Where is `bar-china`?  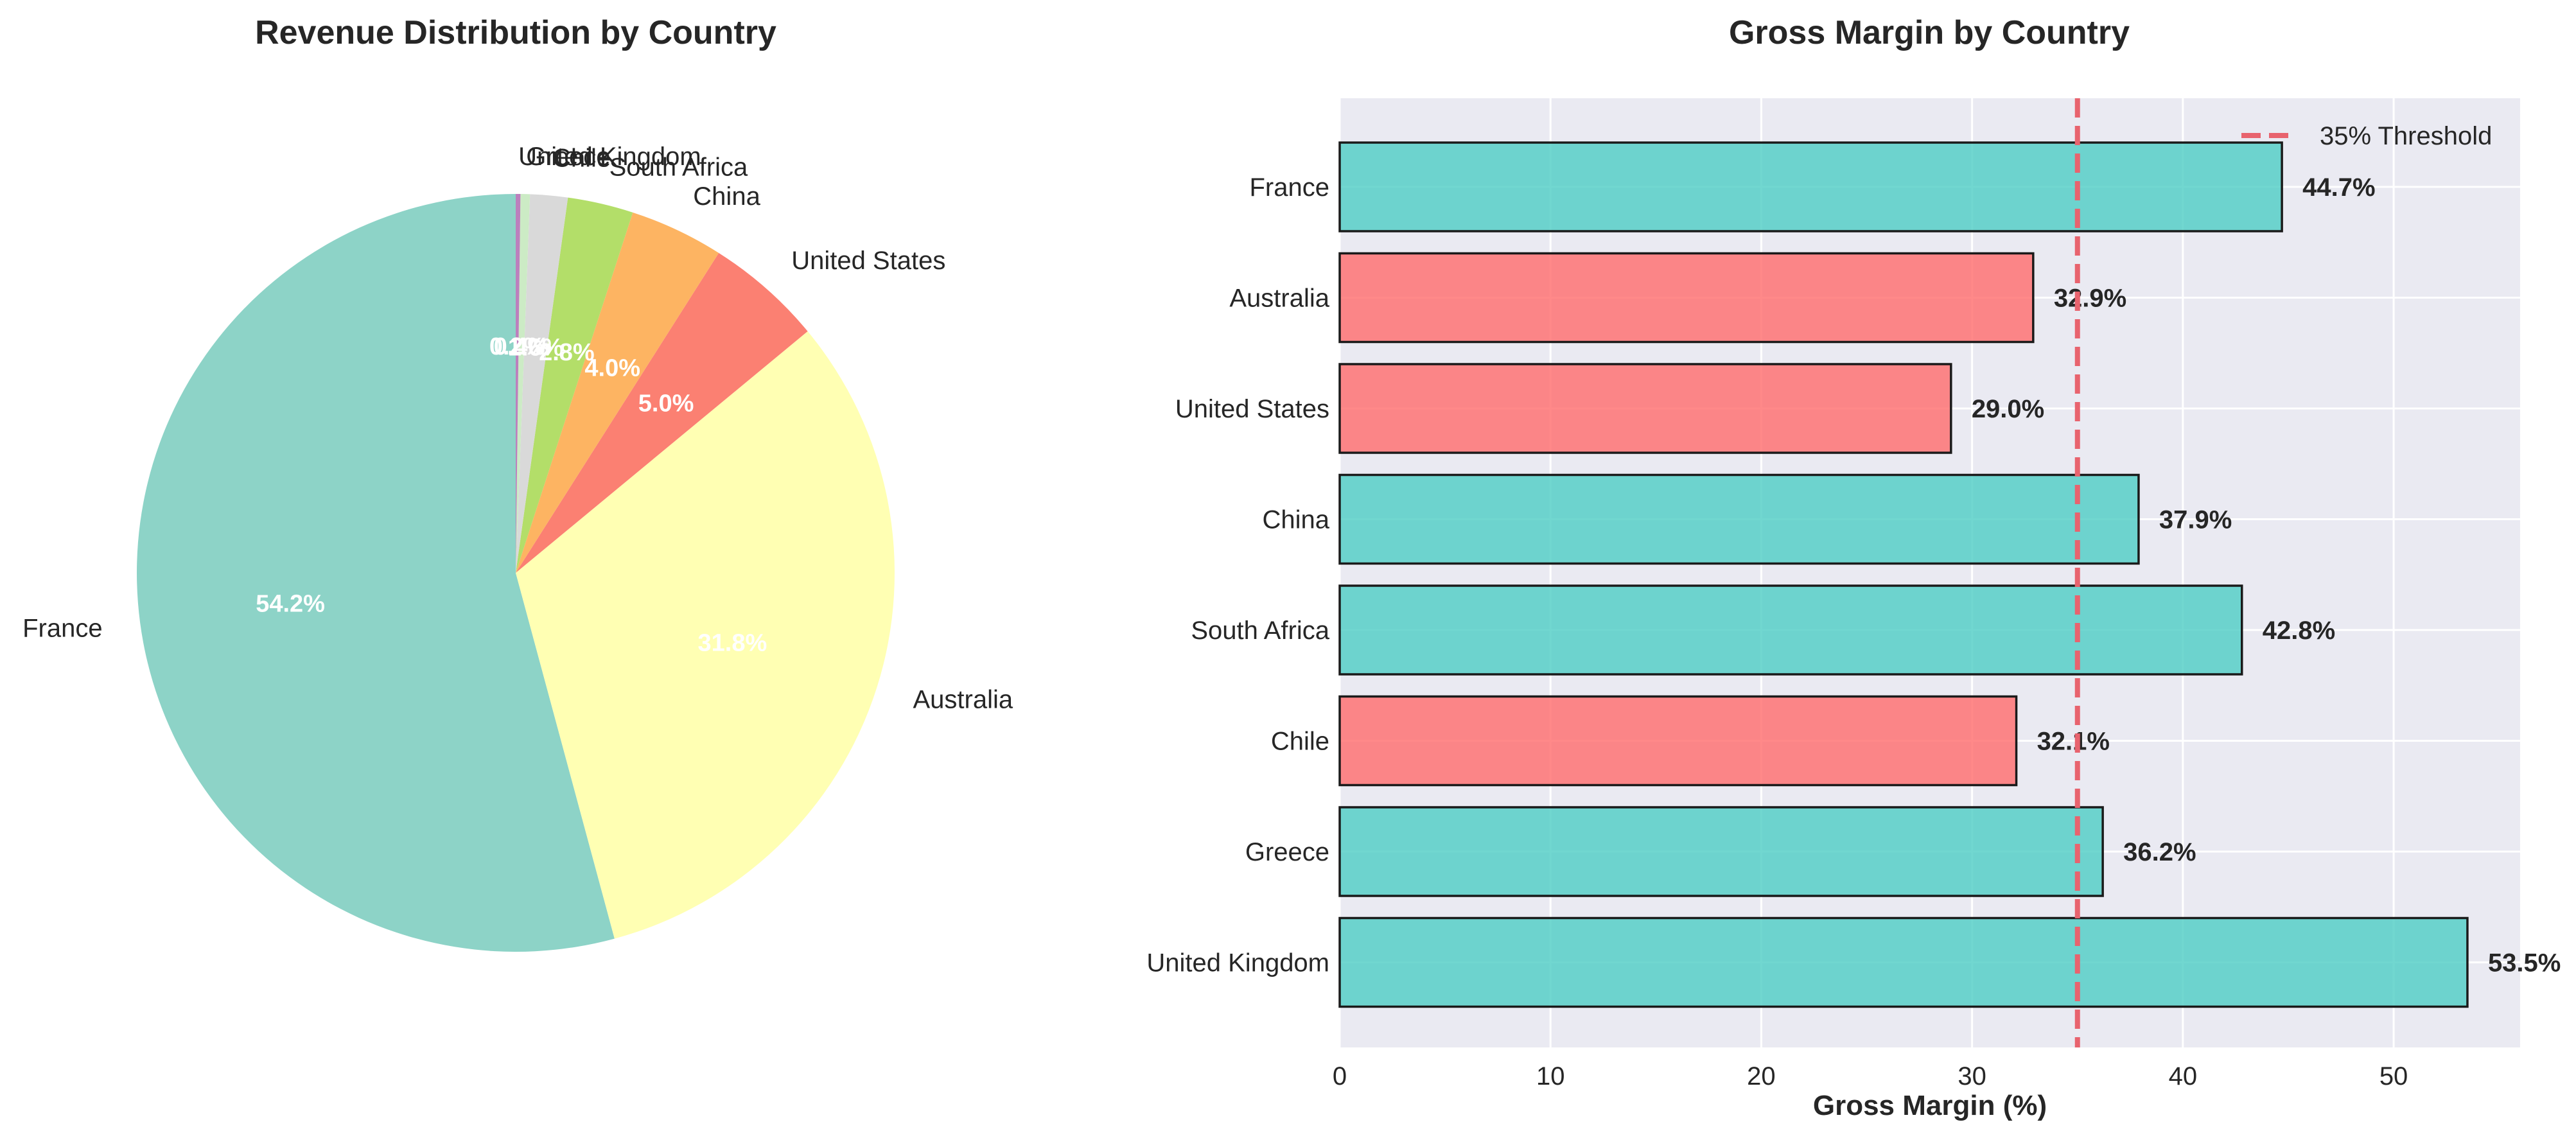
bar-china is located at coordinates (1739, 519).